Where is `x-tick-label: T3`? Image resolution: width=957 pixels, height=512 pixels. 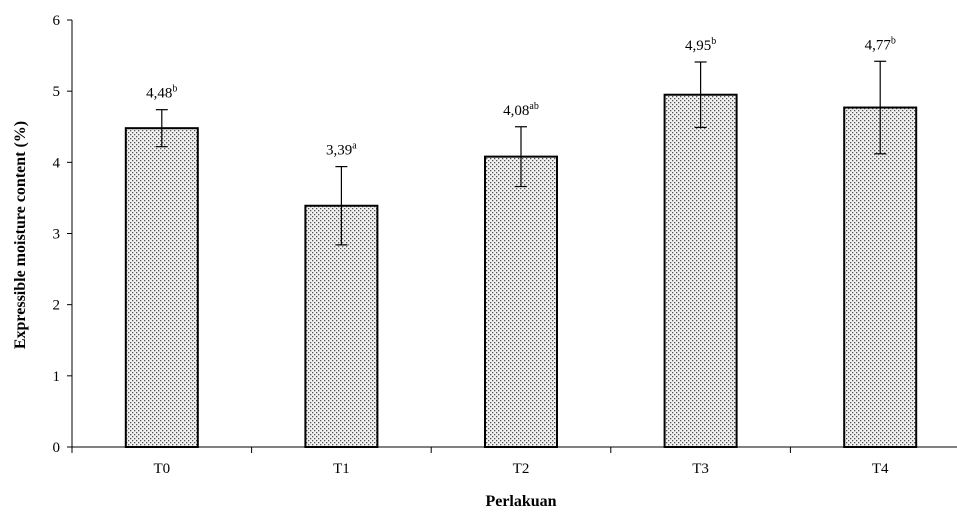 x-tick-label: T3 is located at coordinates (700, 469).